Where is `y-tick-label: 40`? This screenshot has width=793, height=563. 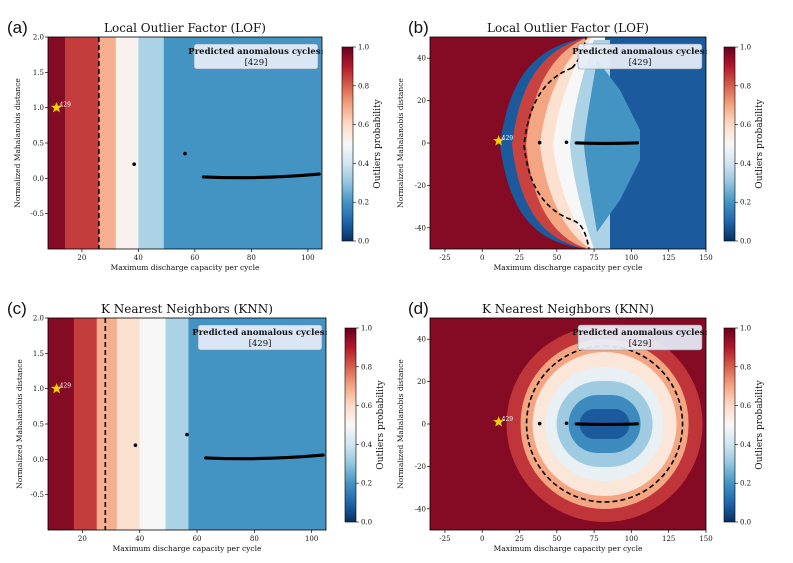
y-tick-label: 40 is located at coordinates (421, 59).